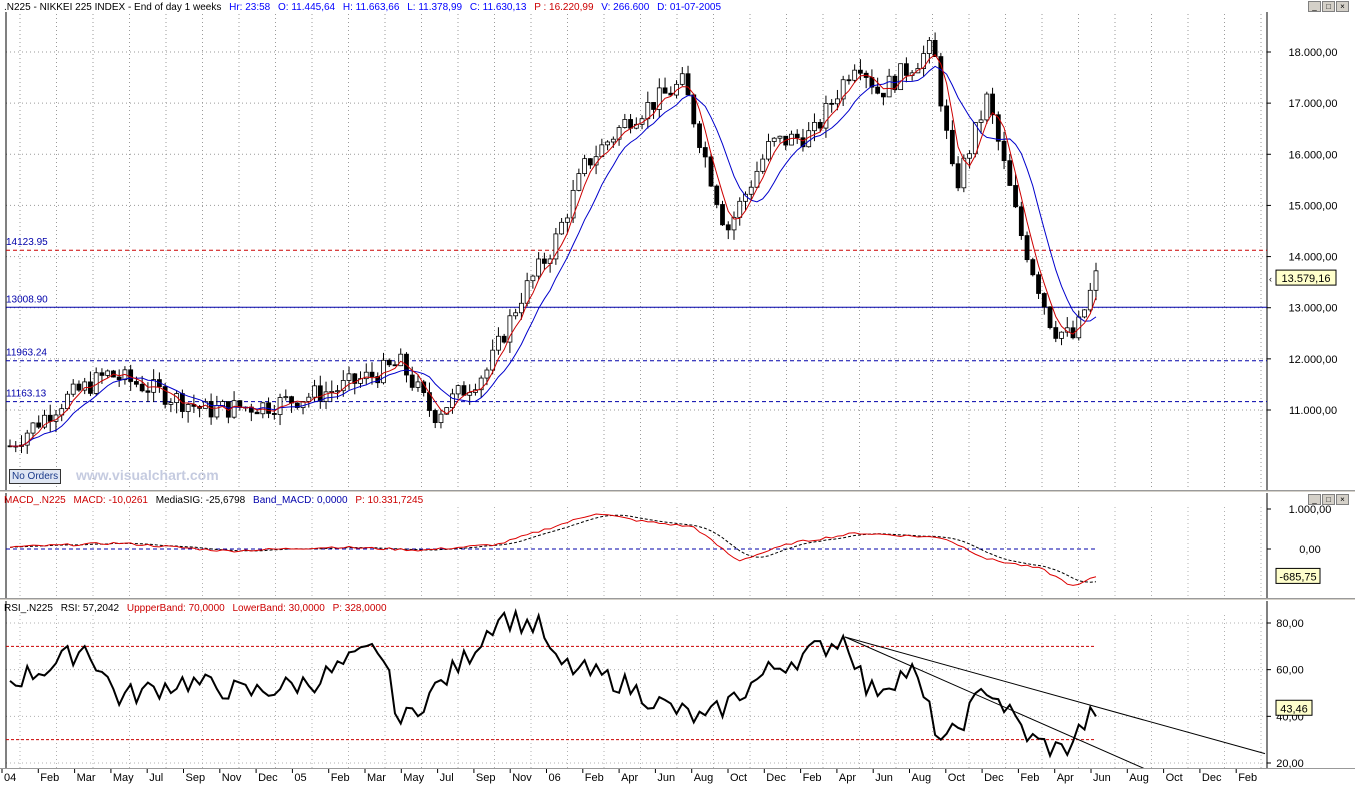  Describe the element at coordinates (28, 608) in the screenshot. I see `rsi-title: RSI_.N225` at that location.